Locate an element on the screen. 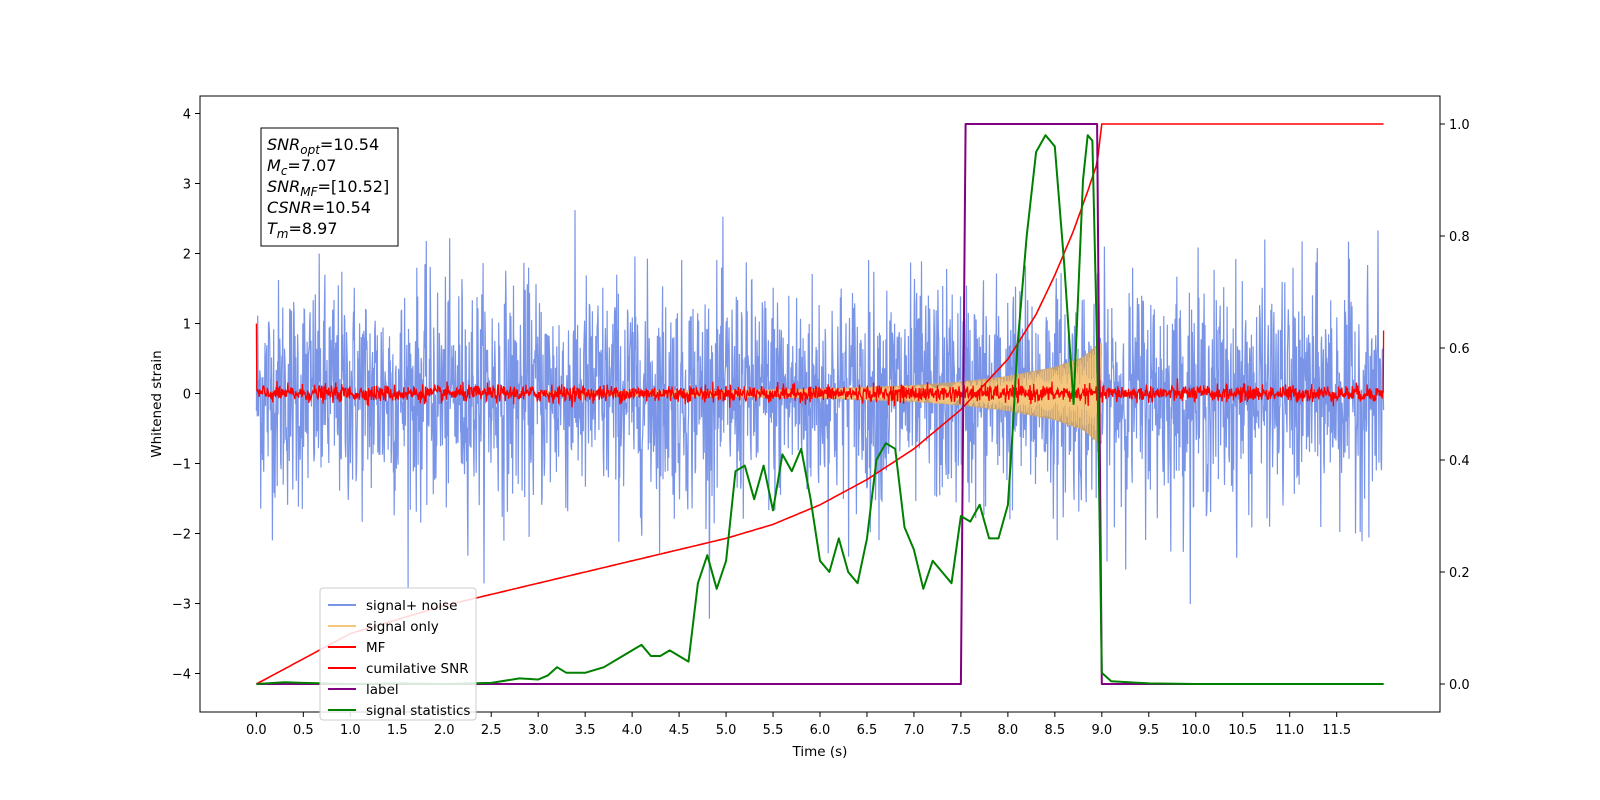  y-tick-label: −2 is located at coordinates (181, 535).